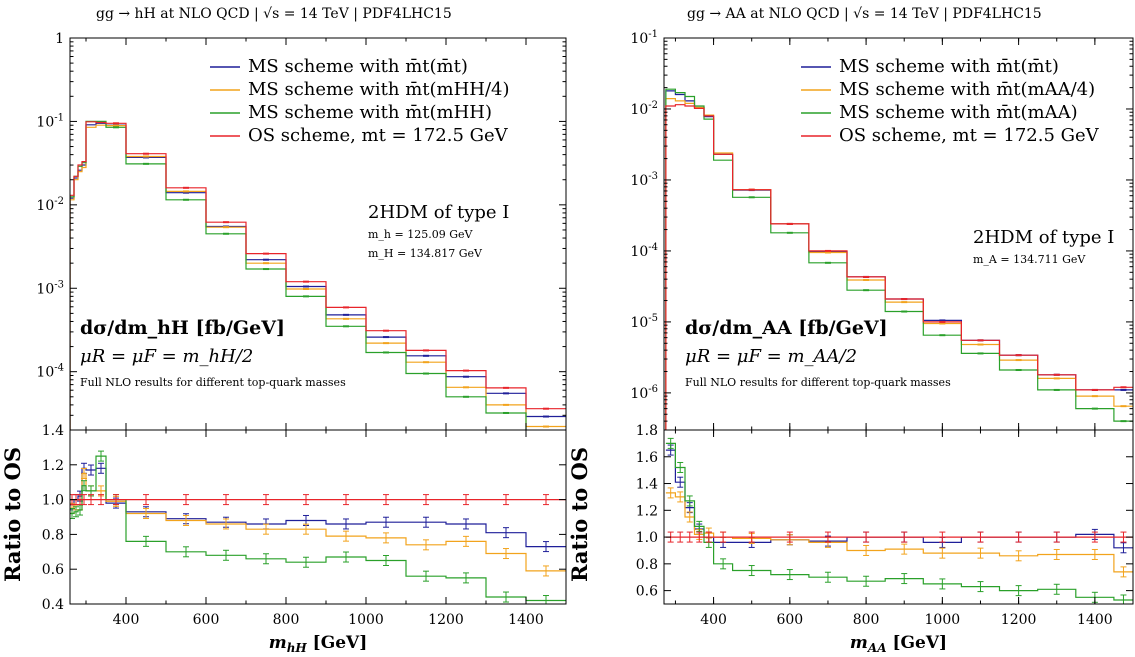 The image size is (1135, 657). What do you see at coordinates (786, 328) in the screenshot?
I see `distribution-label: dσ/dm_AA [fb/GeV]` at bounding box center [786, 328].